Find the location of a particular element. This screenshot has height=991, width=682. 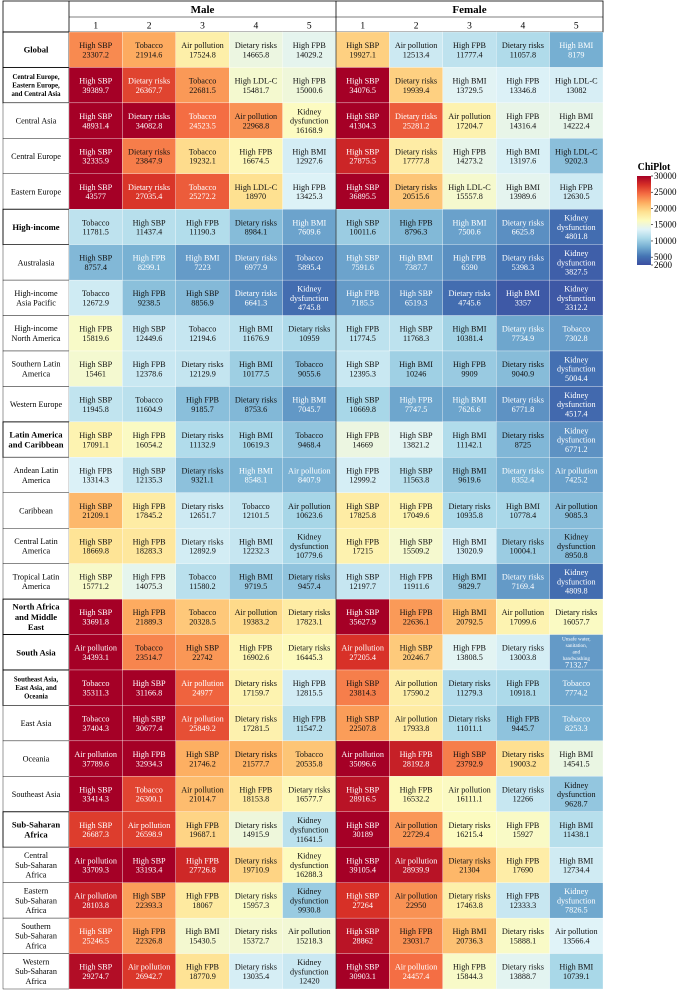

cell-value-label: 7591.6 is located at coordinates (362, 267).